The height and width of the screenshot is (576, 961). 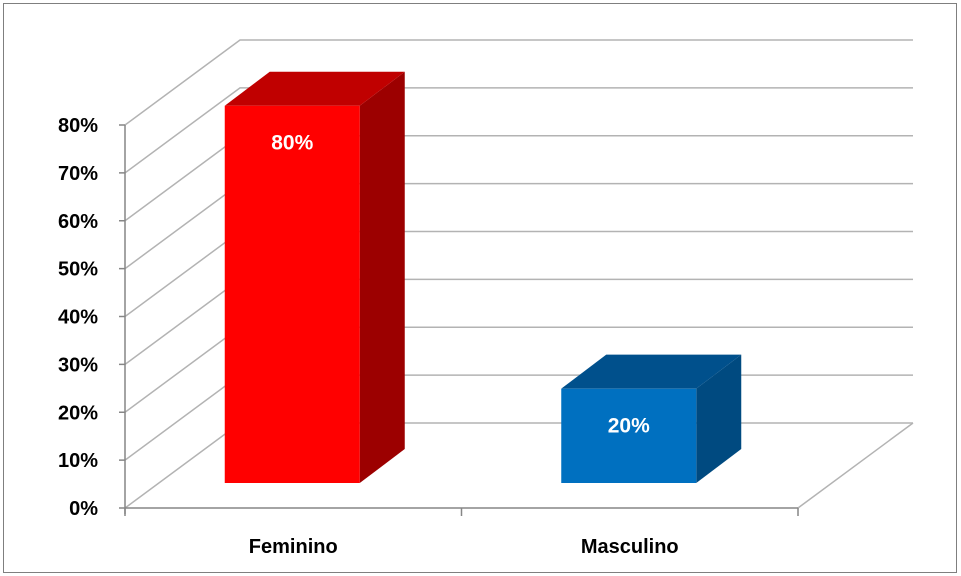 What do you see at coordinates (292, 143) in the screenshot?
I see `data-label: 80%` at bounding box center [292, 143].